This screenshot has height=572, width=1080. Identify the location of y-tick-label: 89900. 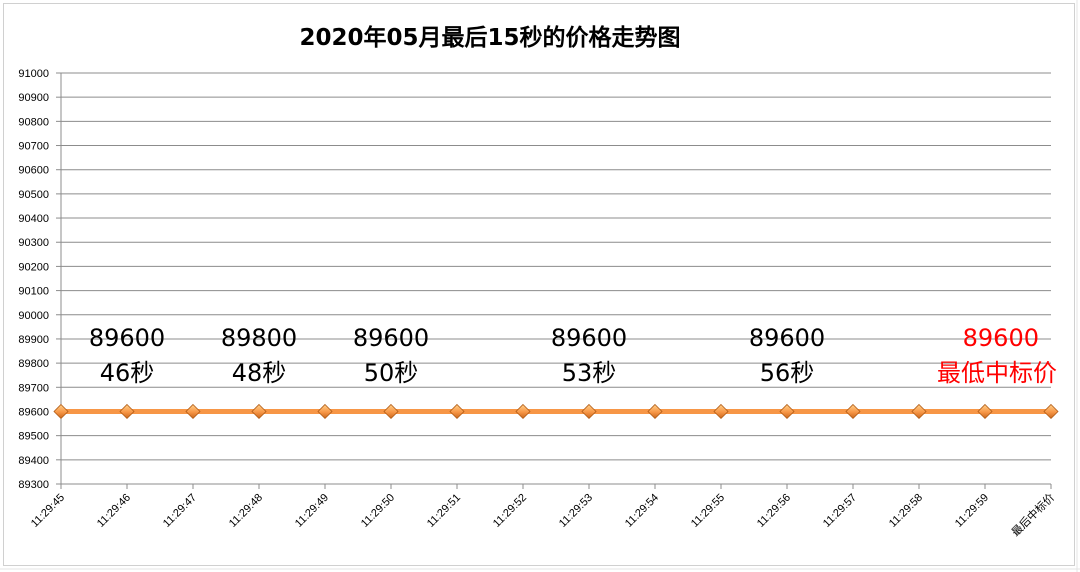
(33, 340).